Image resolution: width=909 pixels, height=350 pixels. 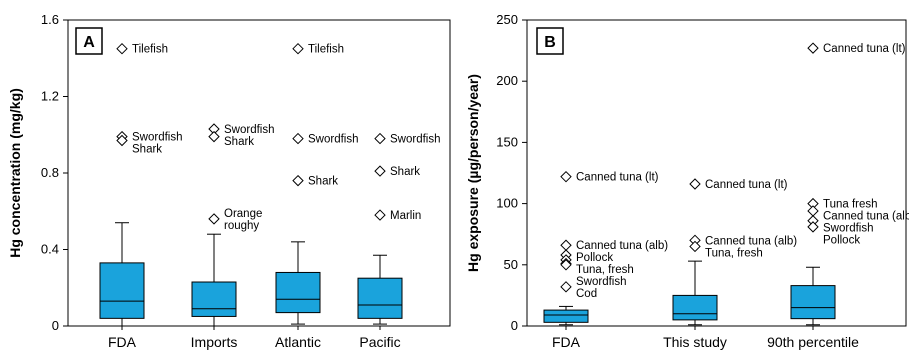 I want to click on panel-b-y-ticks: 0 50 100 150 200 250, so click(x=511, y=172).